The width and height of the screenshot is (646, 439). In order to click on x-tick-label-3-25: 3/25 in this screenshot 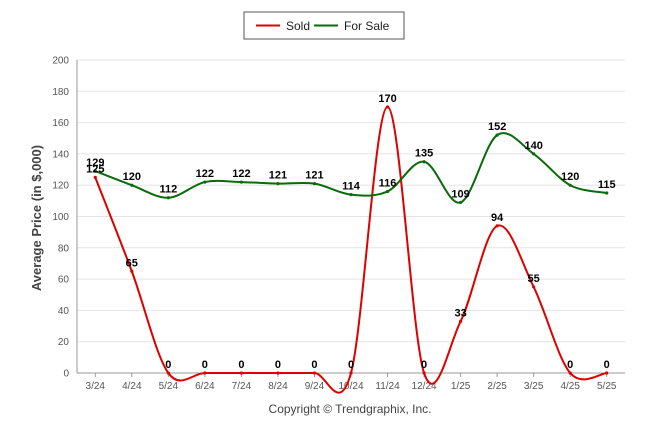, I will do `click(534, 386)`.